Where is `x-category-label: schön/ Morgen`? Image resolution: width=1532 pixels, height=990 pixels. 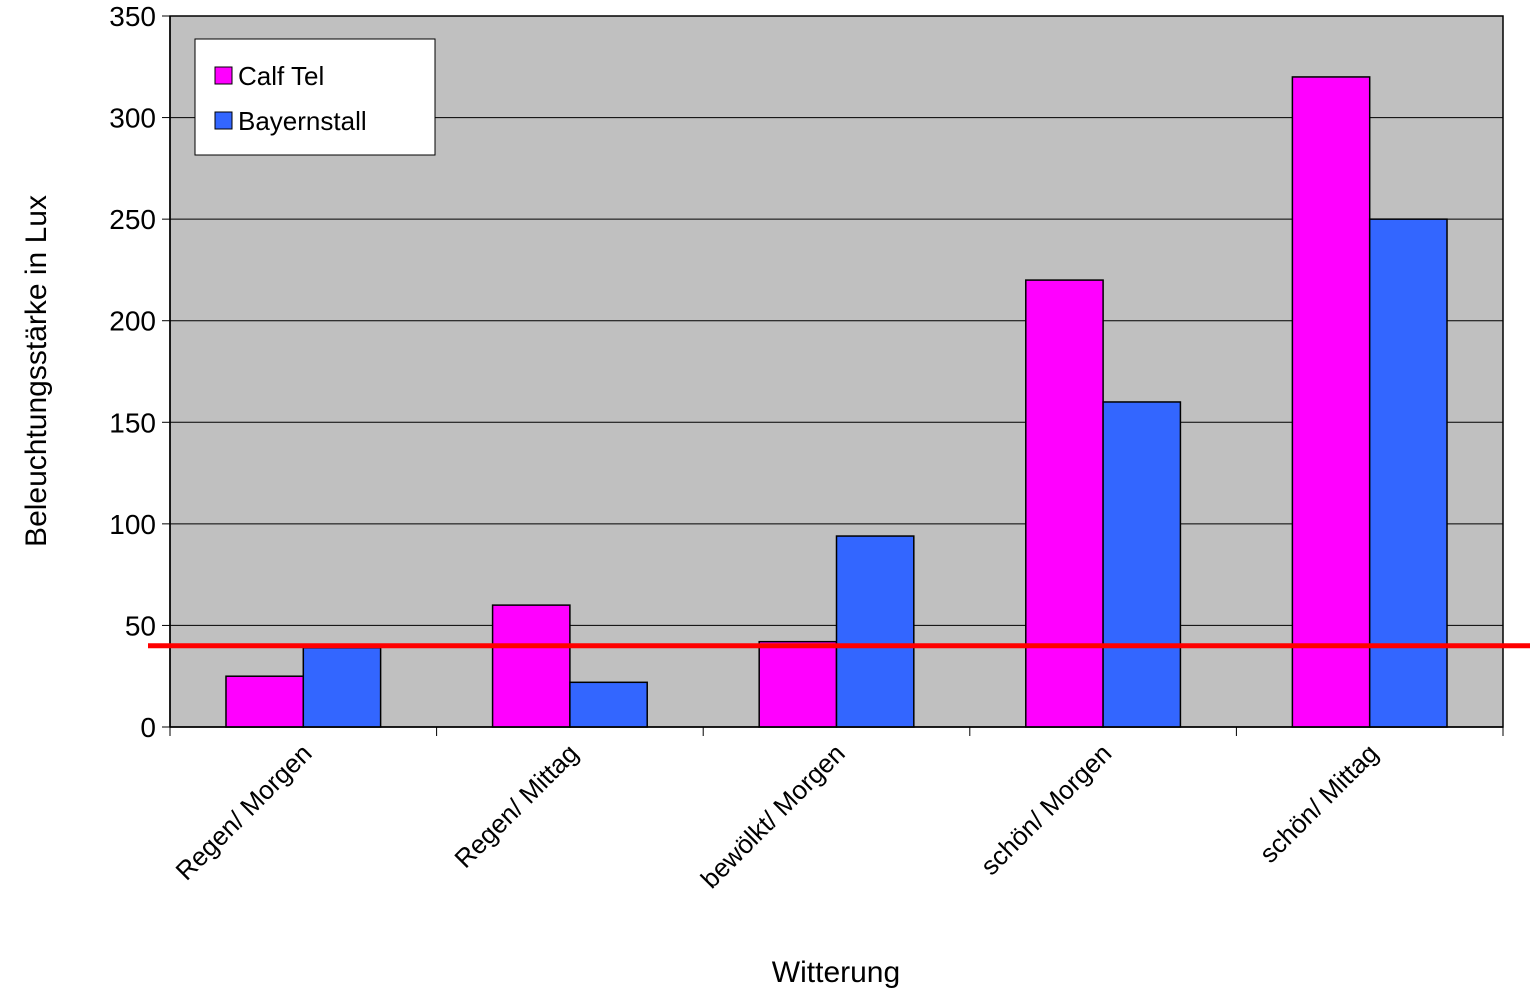 x-category-label: schön/ Morgen is located at coordinates (1046, 809).